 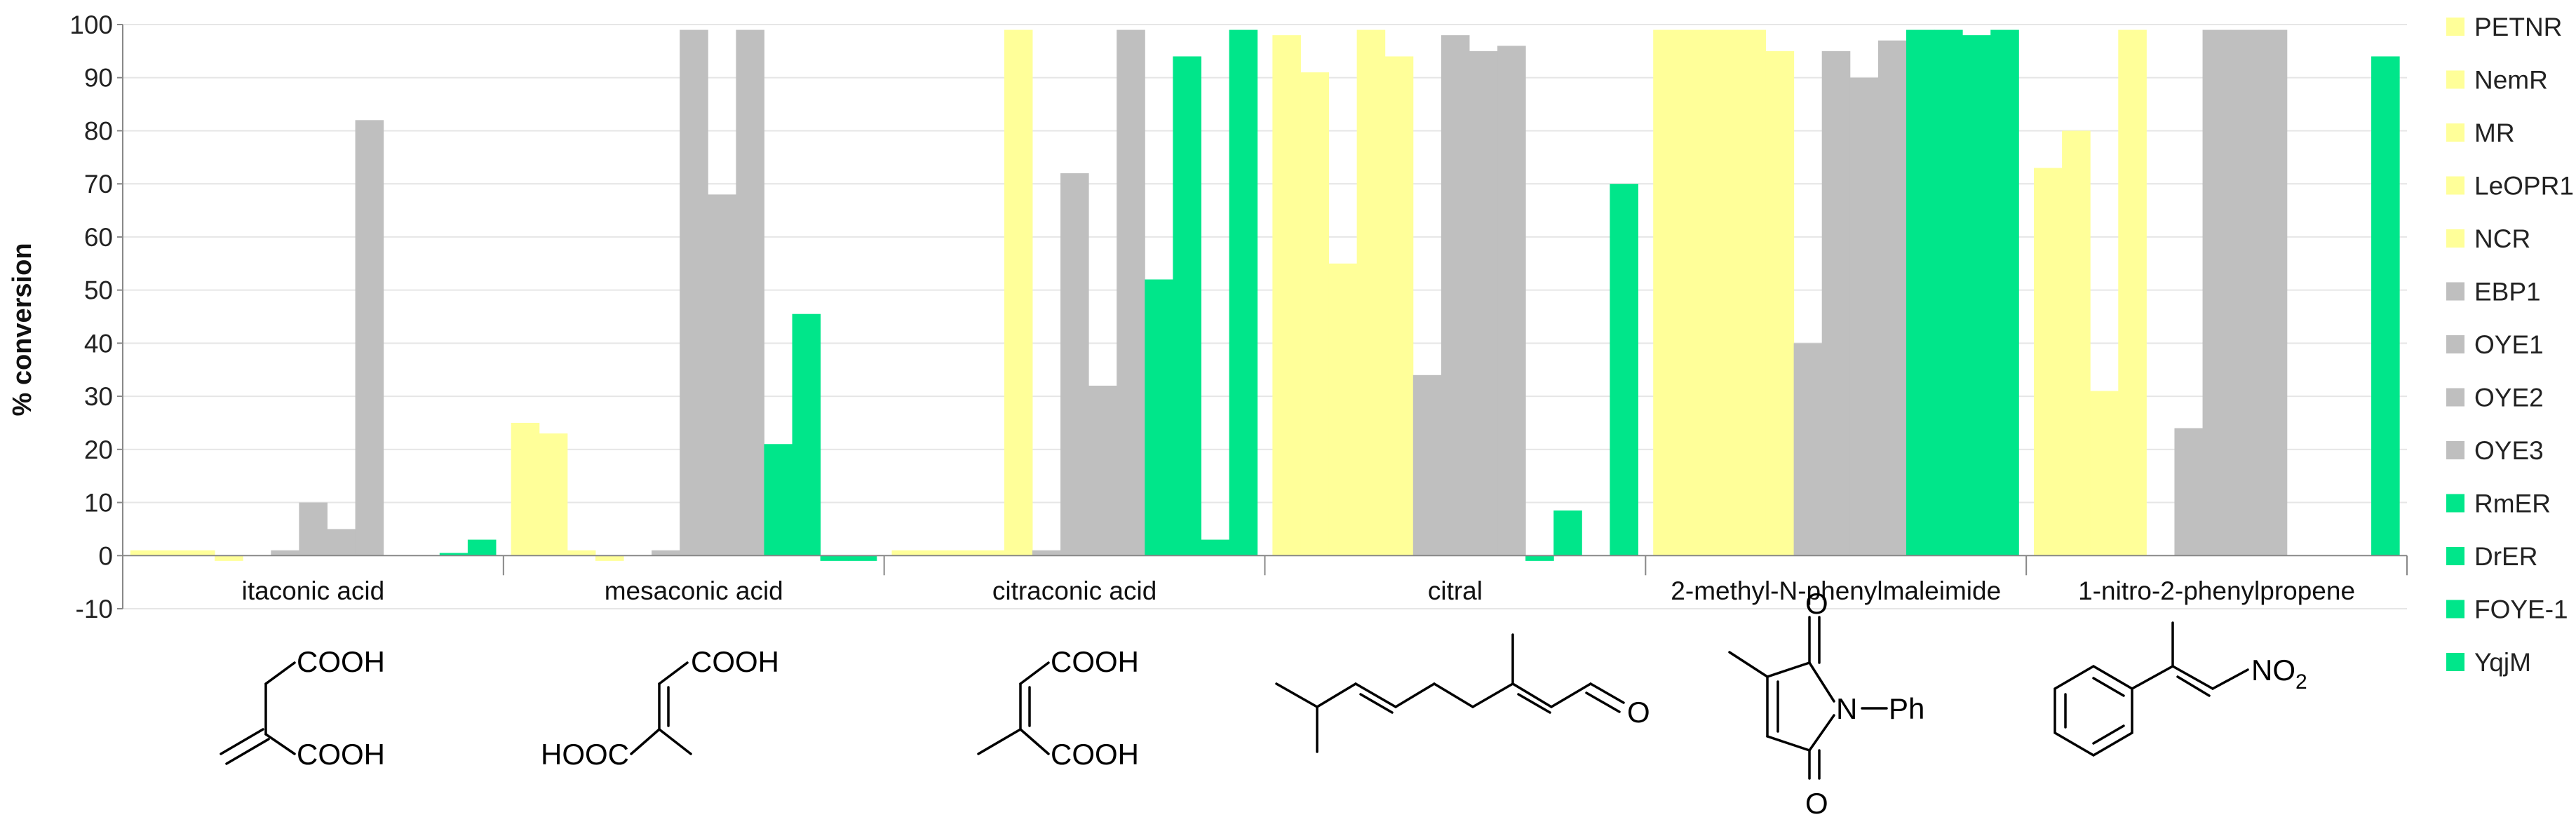 I want to click on y-tick-label: 70, so click(x=98, y=184).